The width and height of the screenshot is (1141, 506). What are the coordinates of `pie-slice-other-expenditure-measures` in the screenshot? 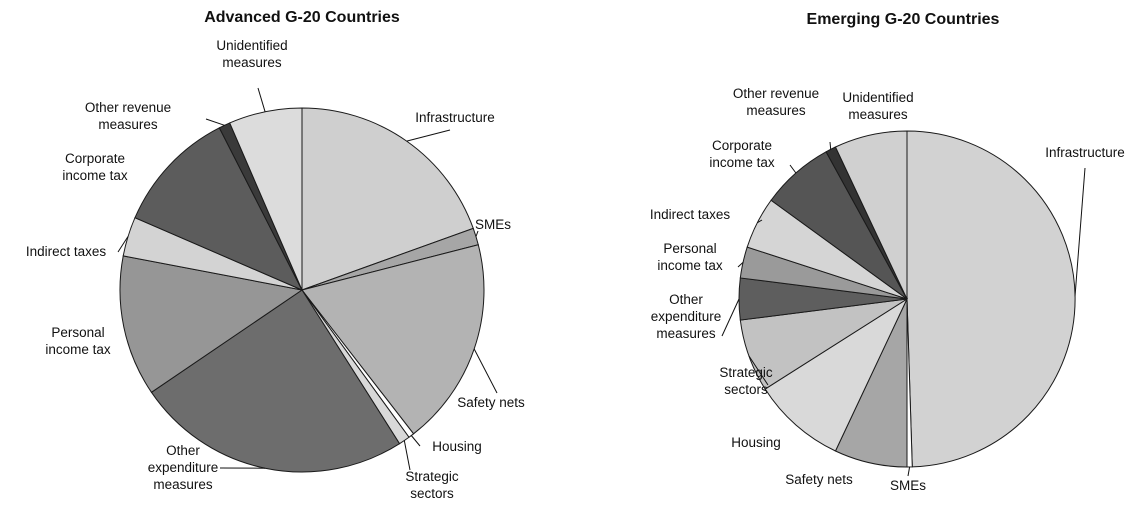 It's located at (275, 381).